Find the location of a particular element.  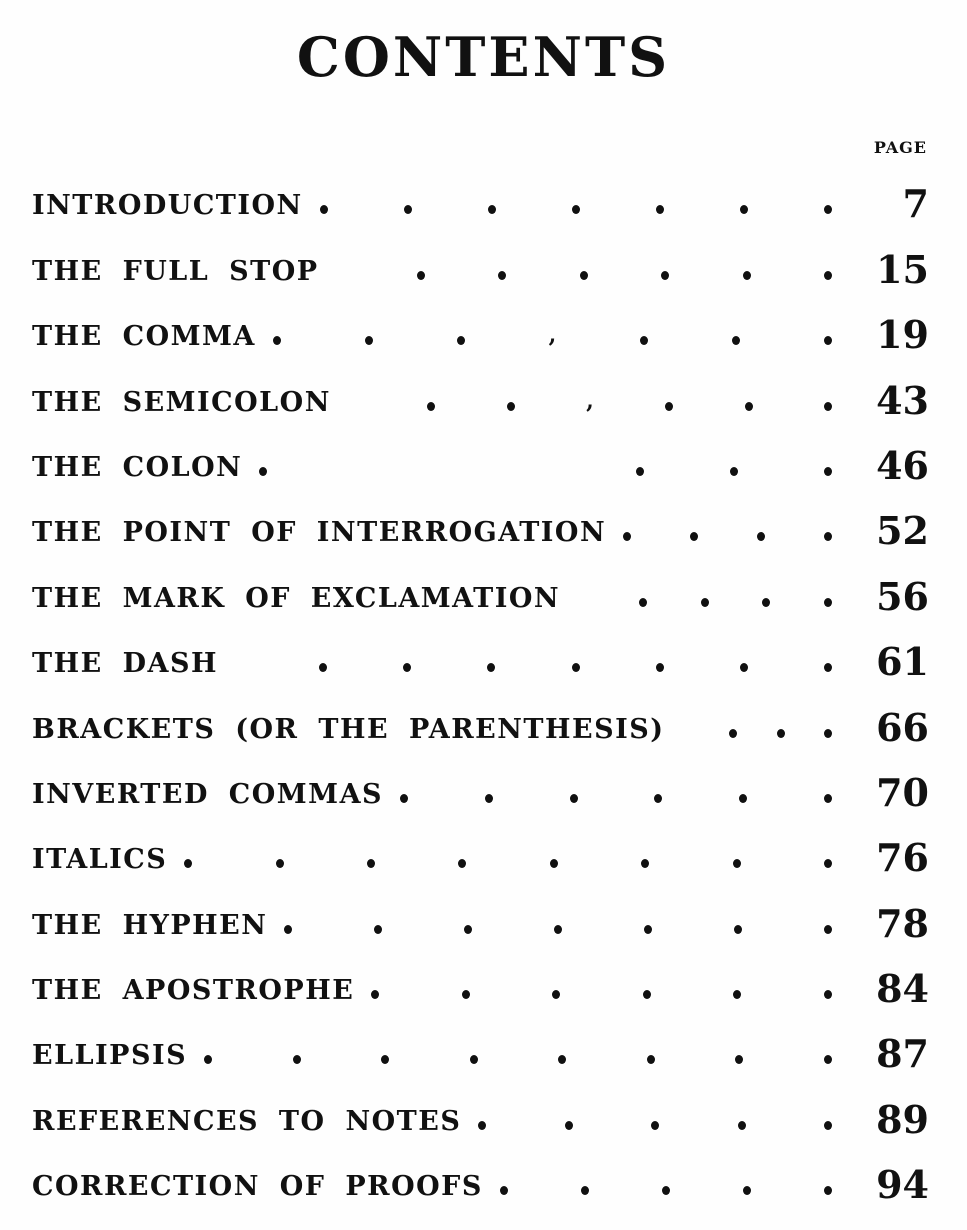

toc-entry: CORRECTION OF PROOFS 94 is located at coordinates (480, 1181).